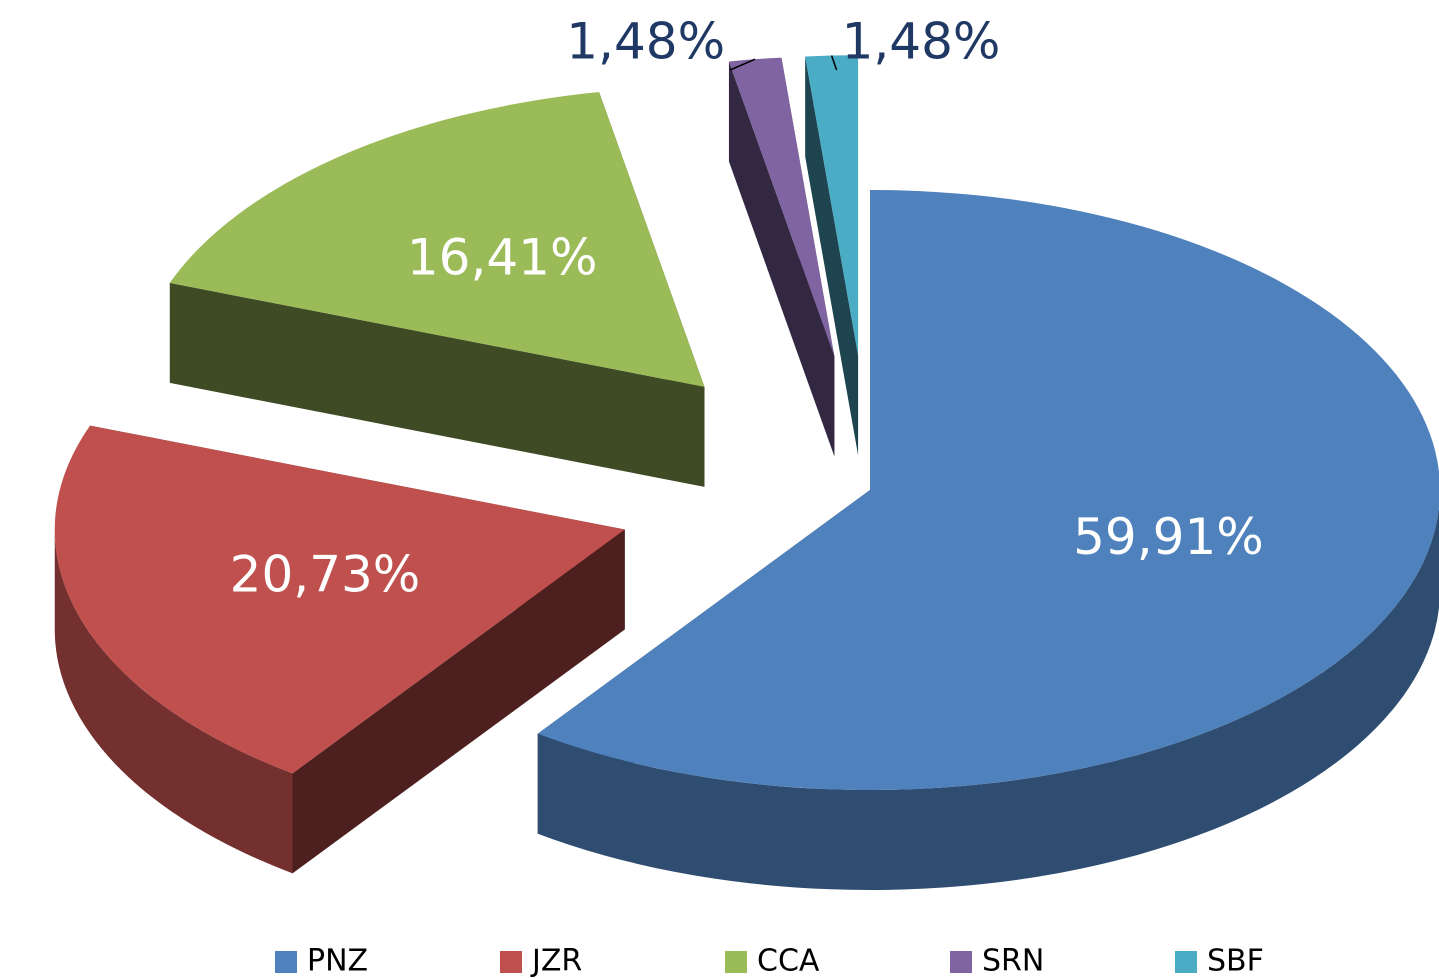 This screenshot has height=978, width=1439. I want to click on legend: PNZ JZR CCA SRN SBF, so click(769, 961).